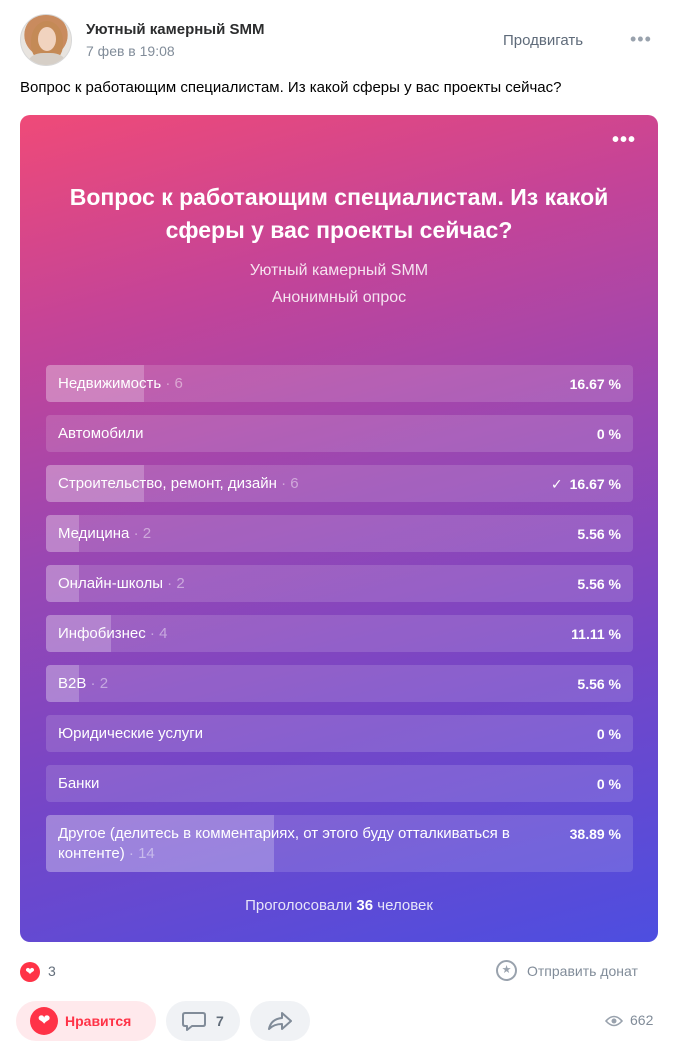  Describe the element at coordinates (130, 51) in the screenshot. I see `post-date: 7 фев в 19:08` at that location.